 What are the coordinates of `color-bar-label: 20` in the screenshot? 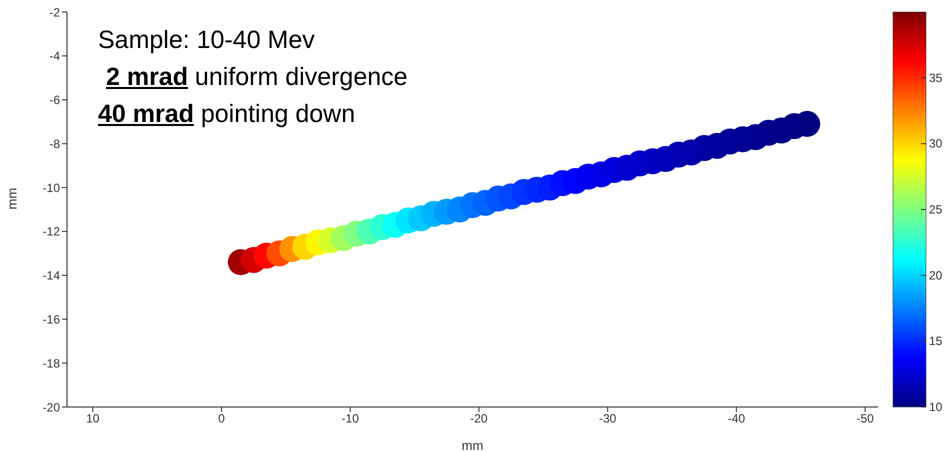 It's located at (936, 275).